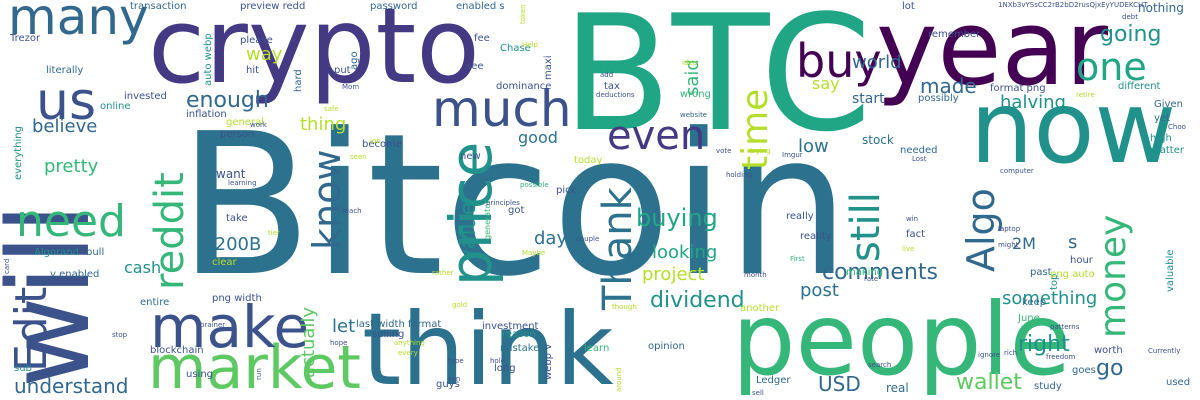  I want to click on cloud-word: today, so click(588, 160).